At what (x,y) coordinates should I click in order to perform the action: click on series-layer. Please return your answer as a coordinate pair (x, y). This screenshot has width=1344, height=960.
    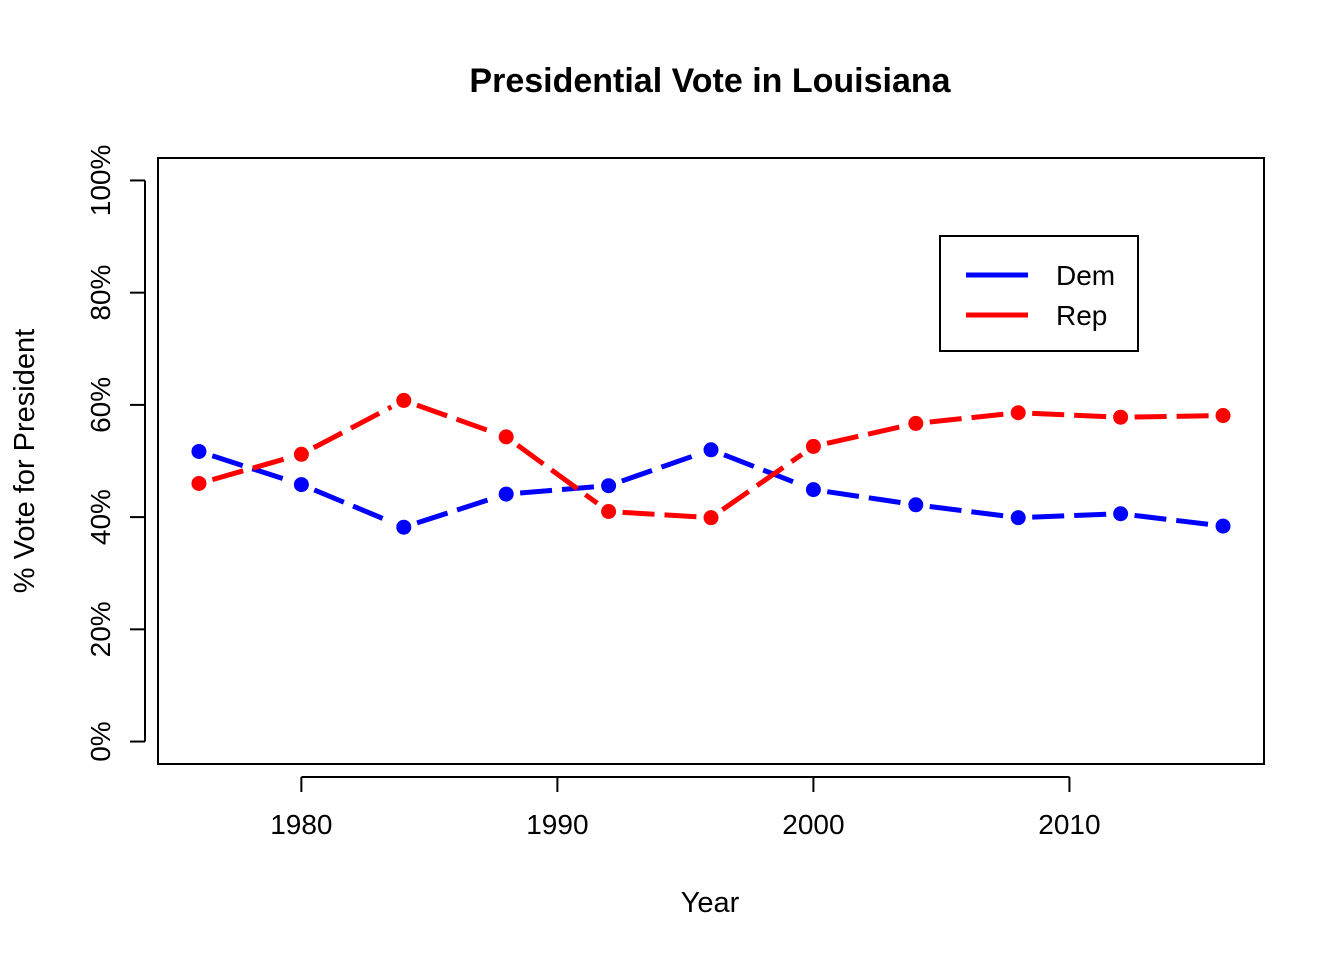
    Looking at the image, I should click on (711, 463).